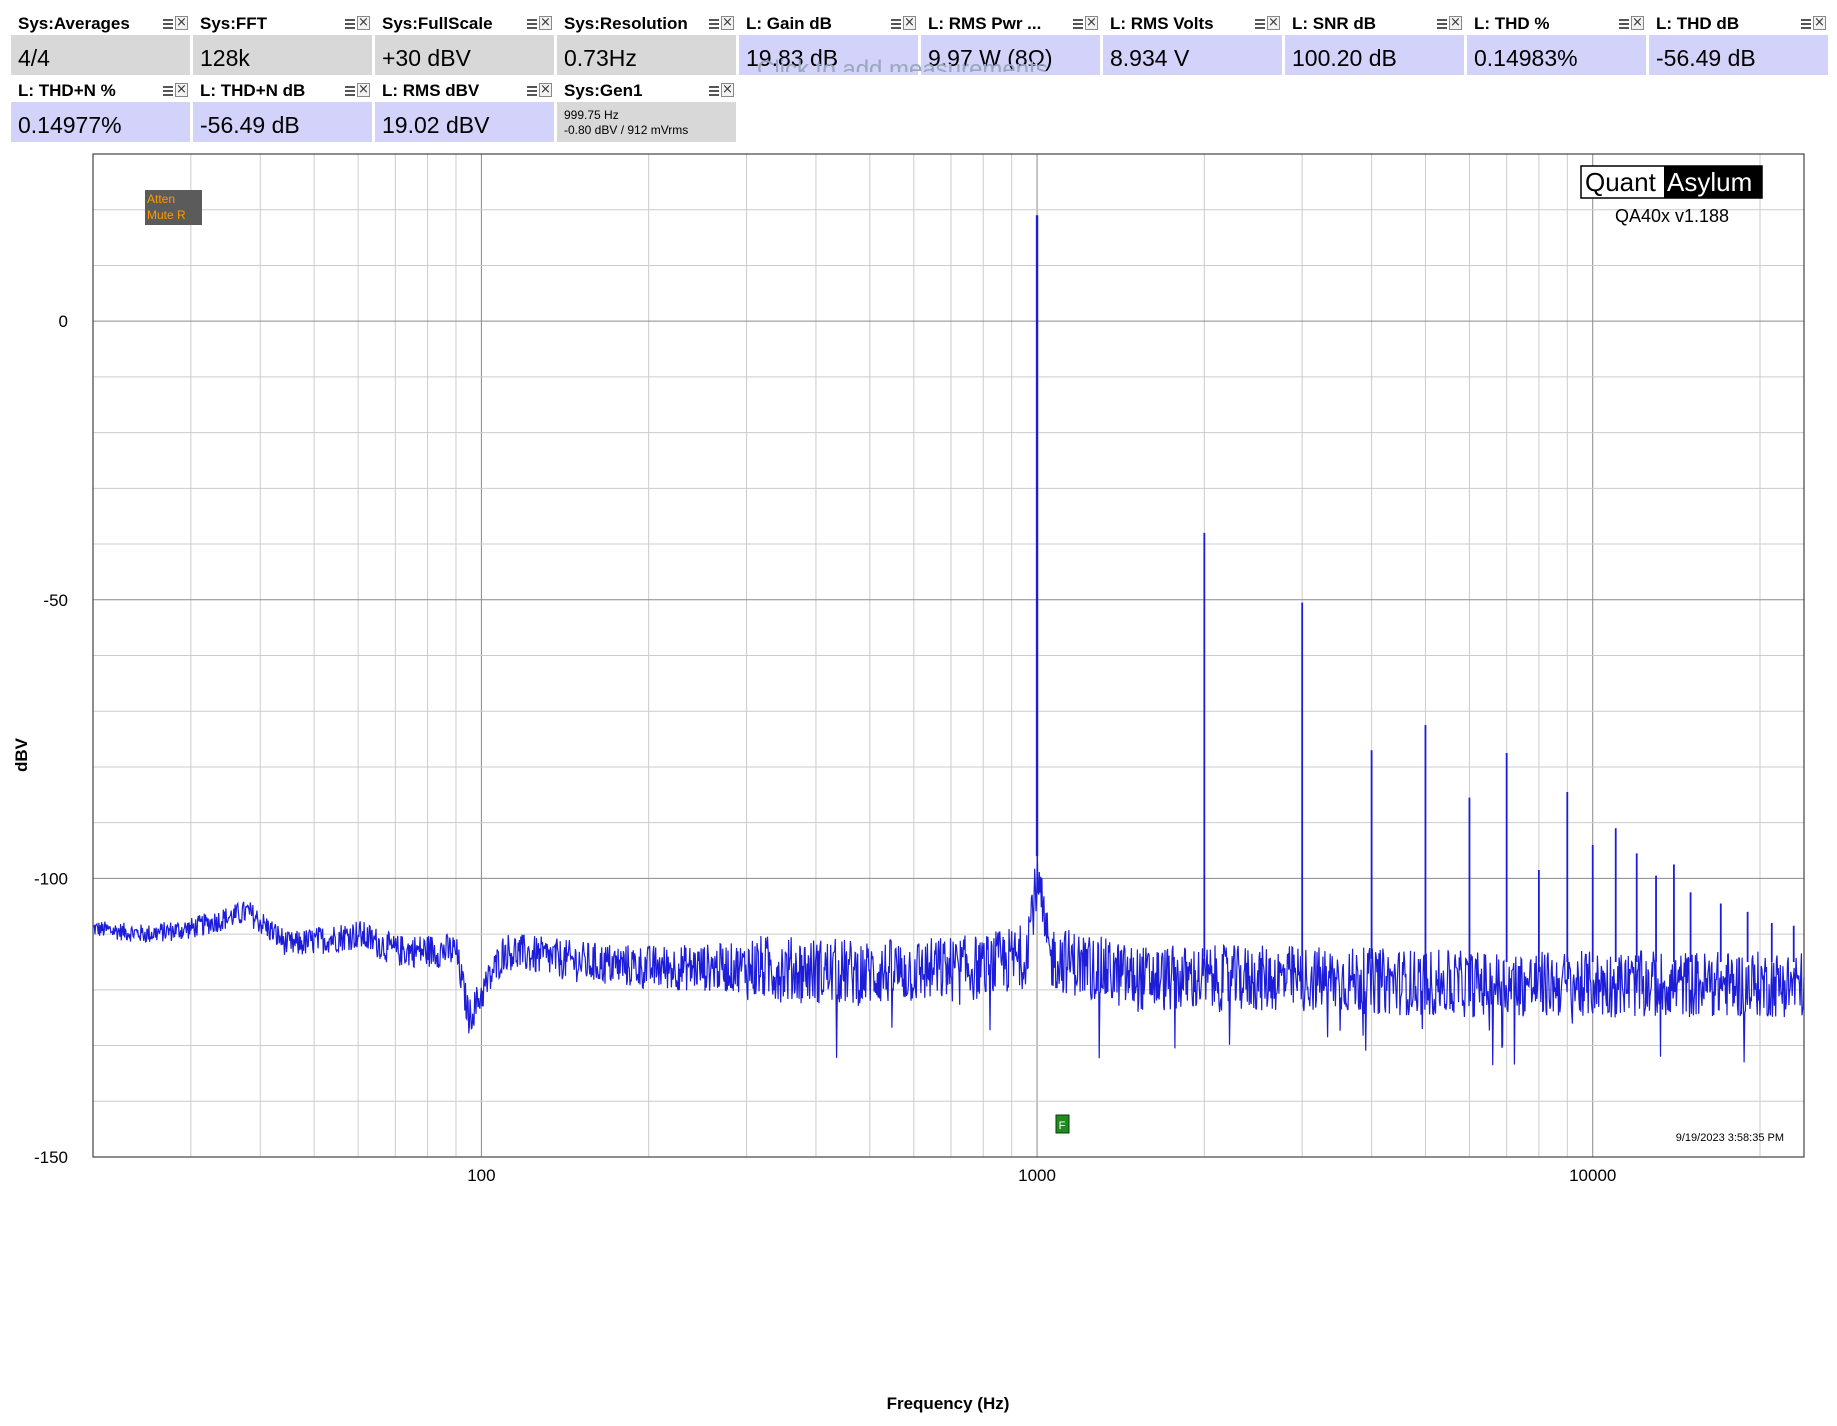 The width and height of the screenshot is (1837, 1426). What do you see at coordinates (464, 55) in the screenshot?
I see `tile-body: +30 dBV` at bounding box center [464, 55].